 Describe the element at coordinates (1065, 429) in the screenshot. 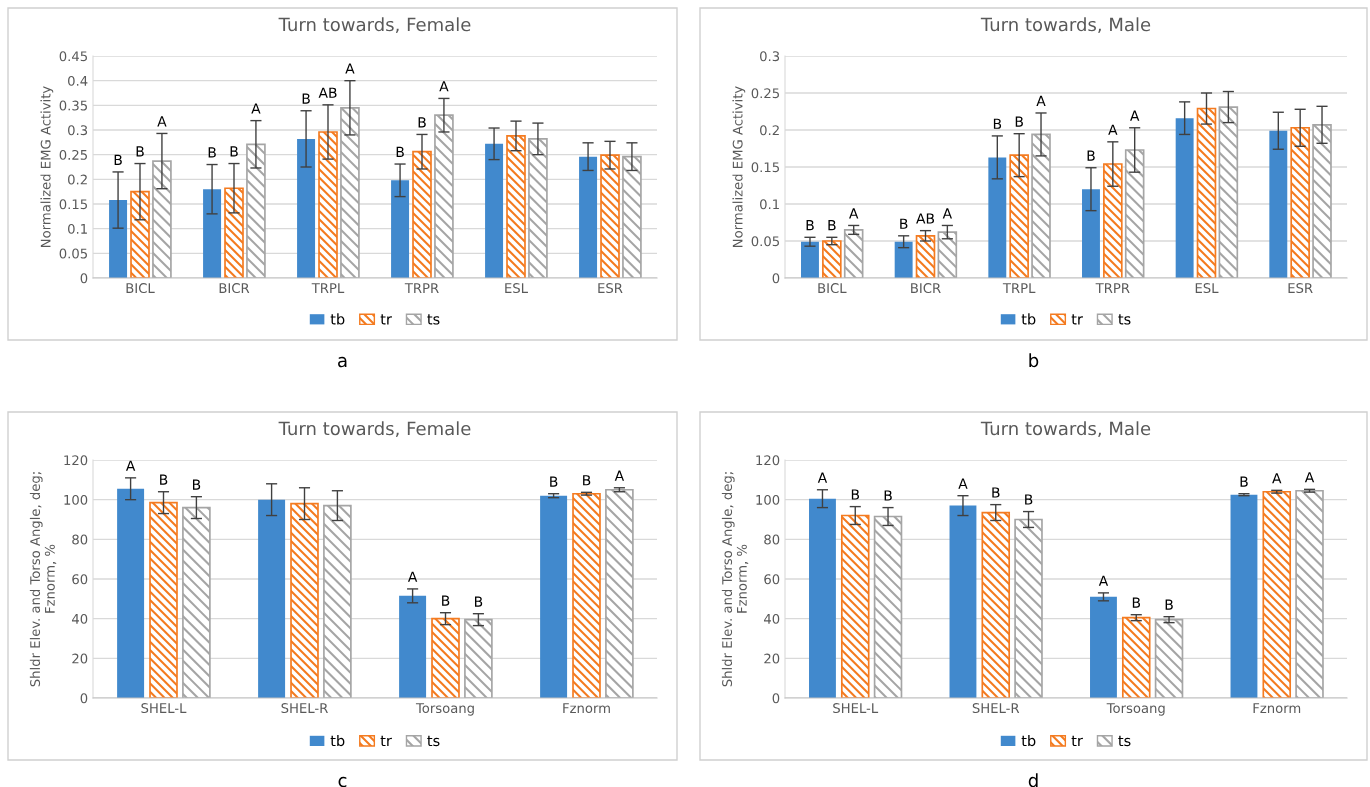

I see `chart-title: Turn towards, Male` at that location.